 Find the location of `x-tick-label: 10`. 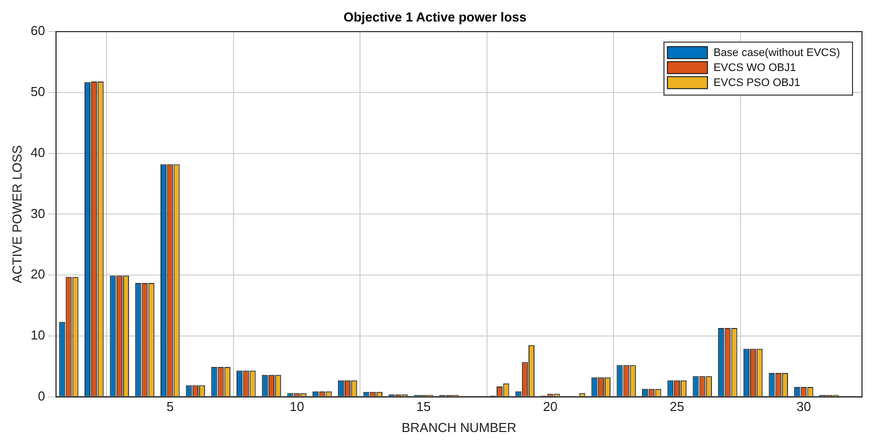

x-tick-label: 10 is located at coordinates (297, 406).